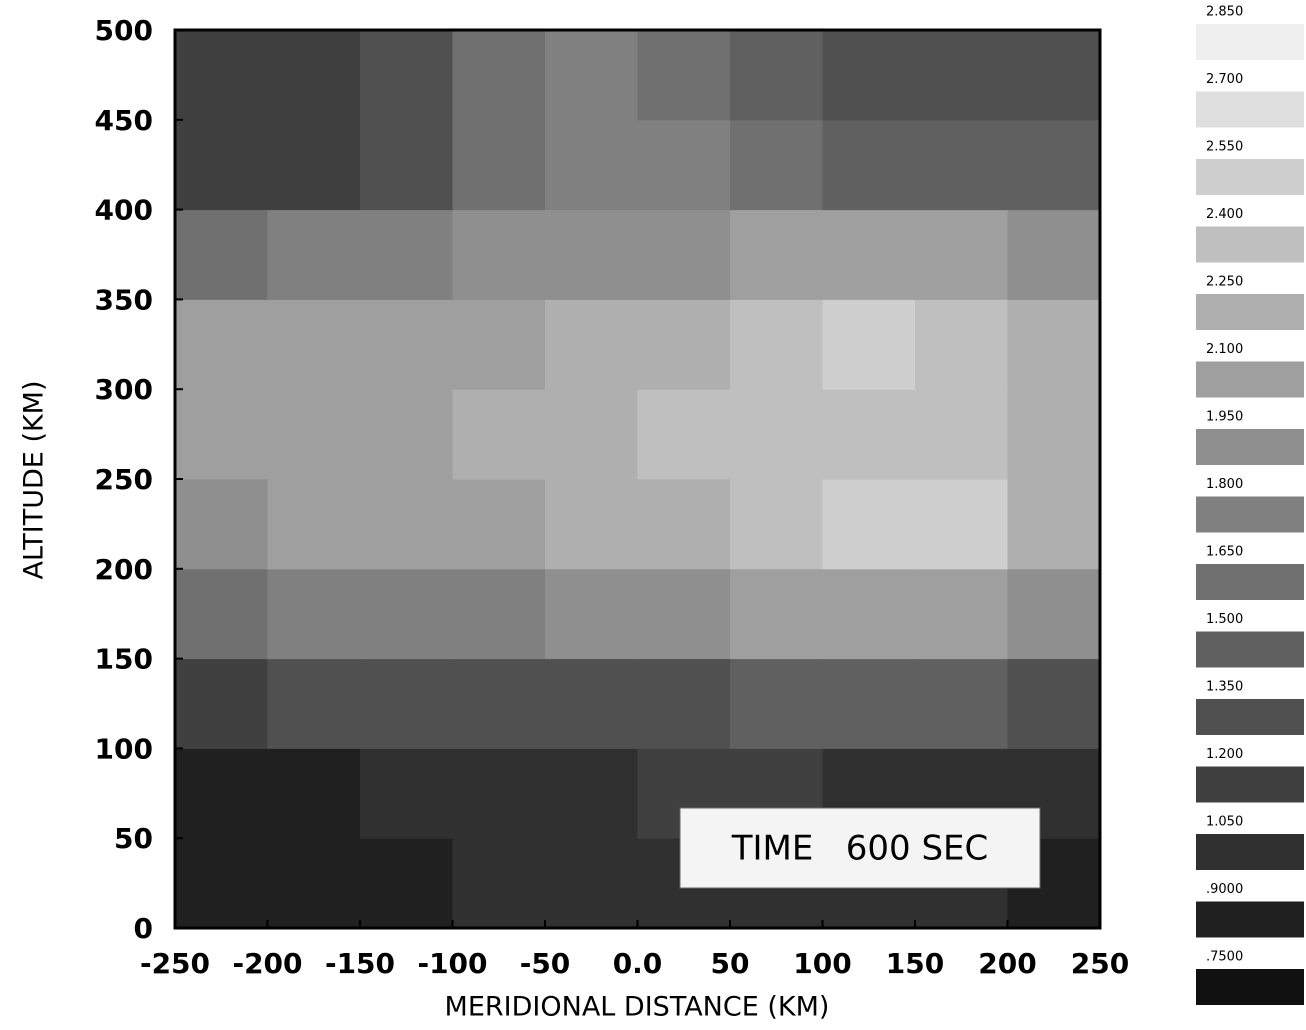 The height and width of the screenshot is (1030, 1306). What do you see at coordinates (1224, 957) in the screenshot?
I see `legend-label: .7500` at bounding box center [1224, 957].